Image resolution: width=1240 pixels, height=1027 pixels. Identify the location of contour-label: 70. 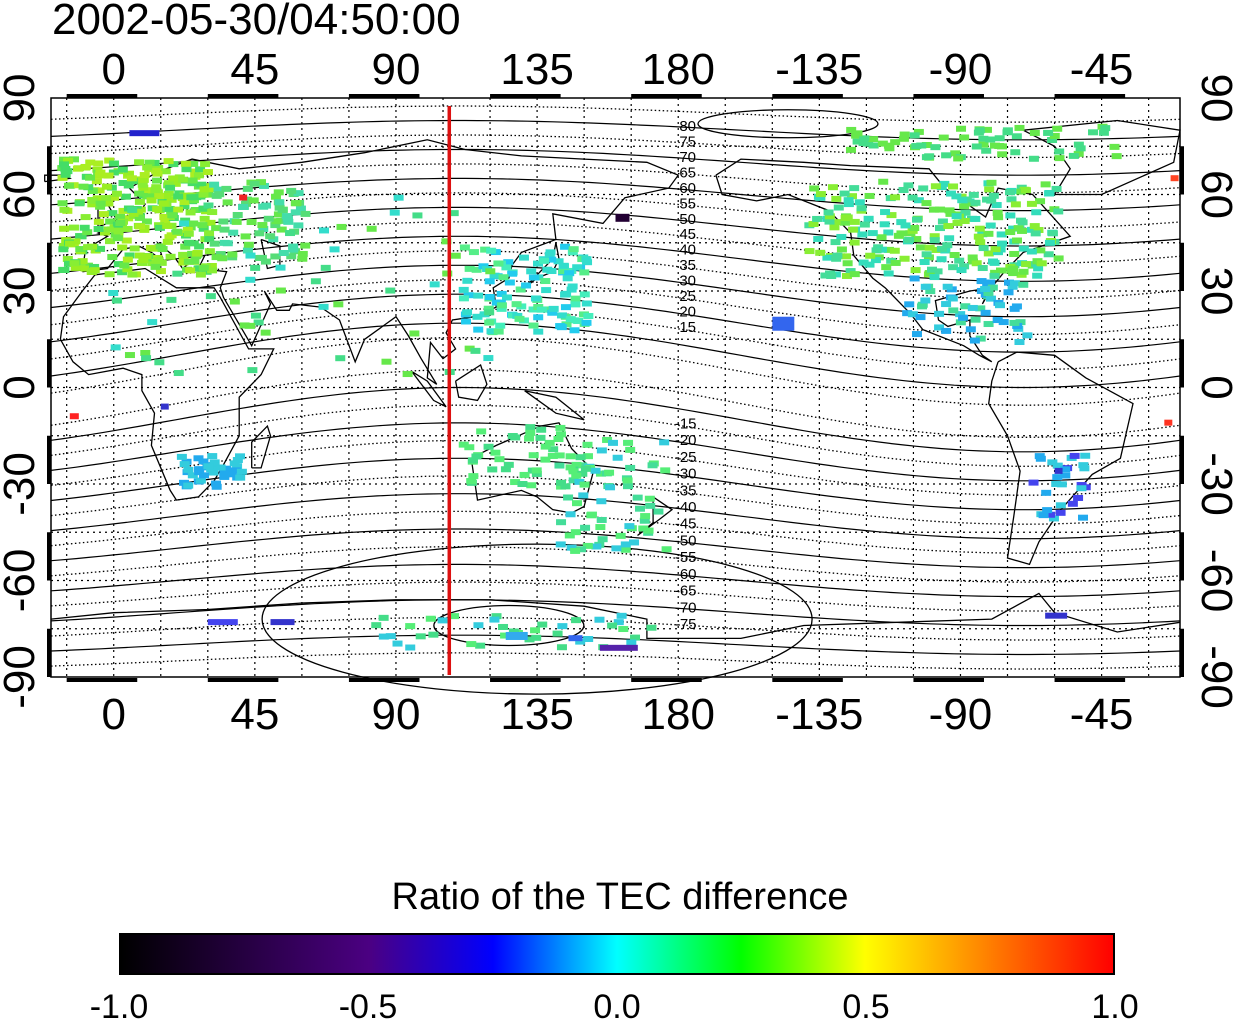
(687, 157).